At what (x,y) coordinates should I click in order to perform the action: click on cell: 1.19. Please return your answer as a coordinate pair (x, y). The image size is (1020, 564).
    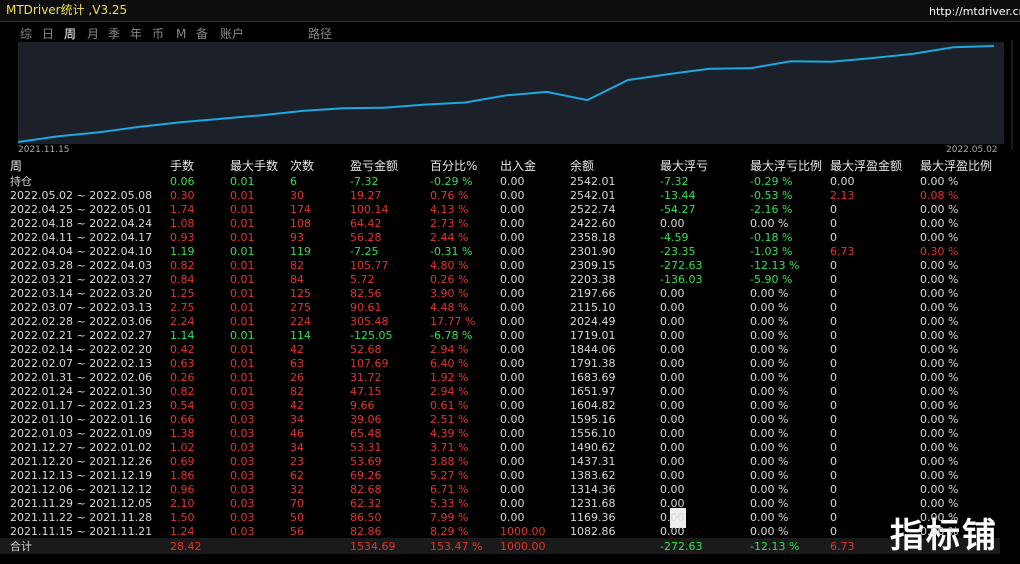
    Looking at the image, I should click on (182, 251).